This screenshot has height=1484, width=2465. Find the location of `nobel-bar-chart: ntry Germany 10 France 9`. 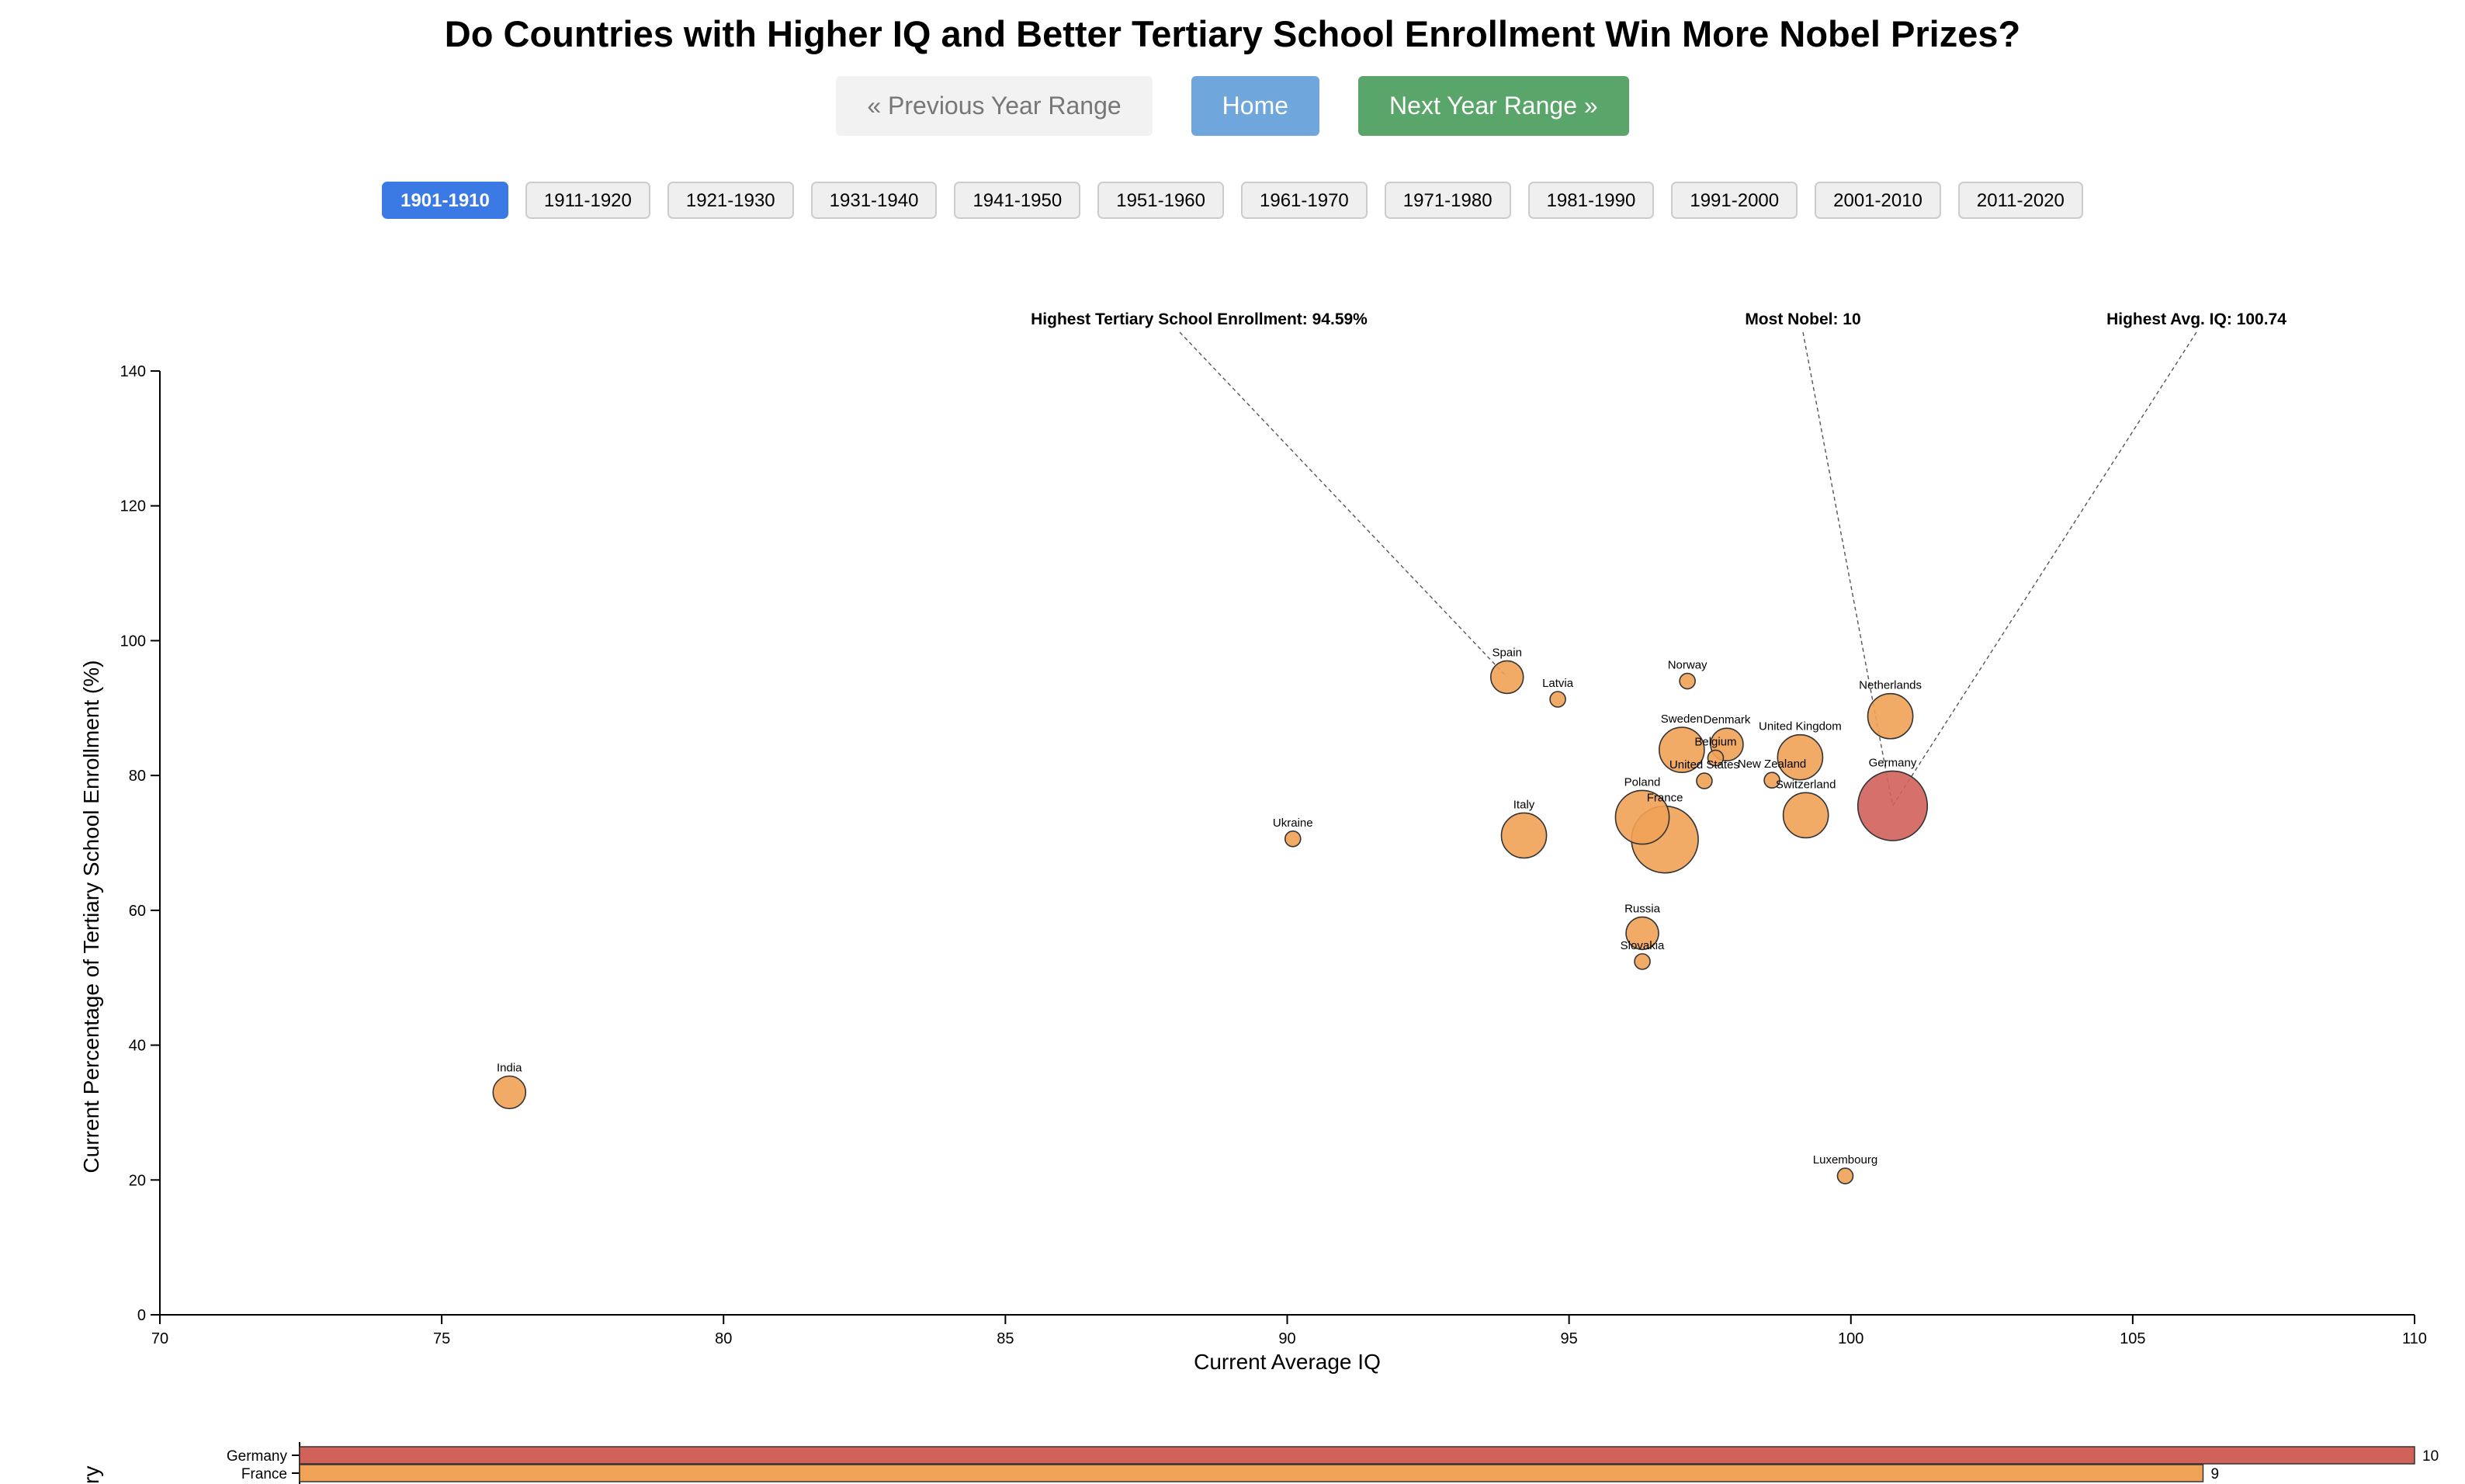

nobel-bar-chart: ntry Germany 10 France 9 is located at coordinates (1259, 1463).